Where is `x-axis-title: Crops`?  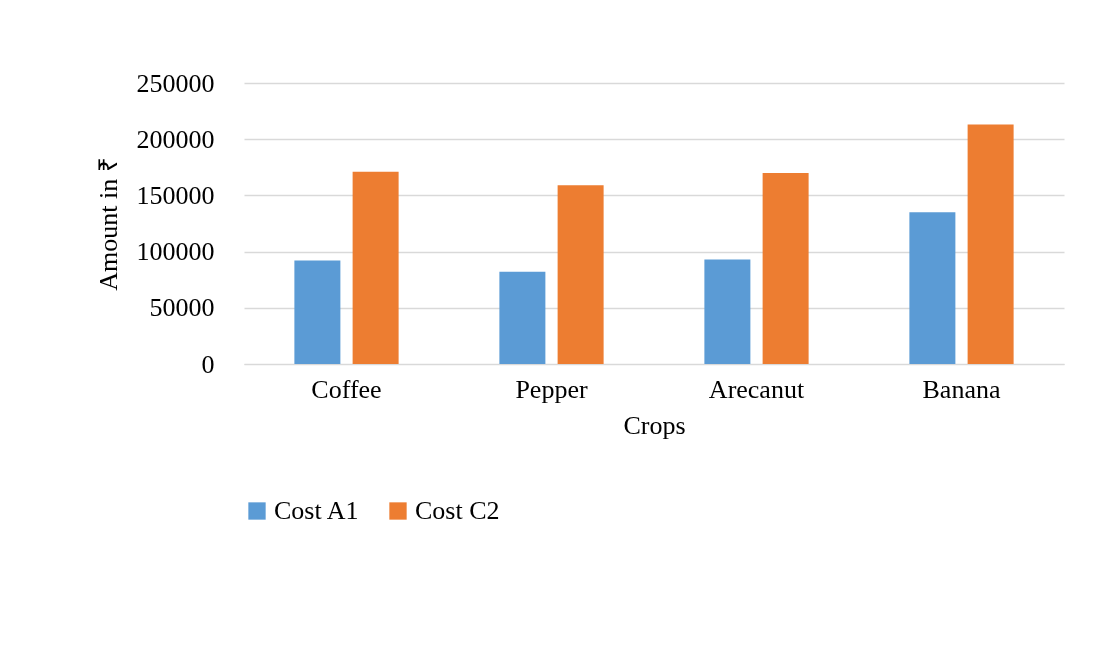 x-axis-title: Crops is located at coordinates (654, 425).